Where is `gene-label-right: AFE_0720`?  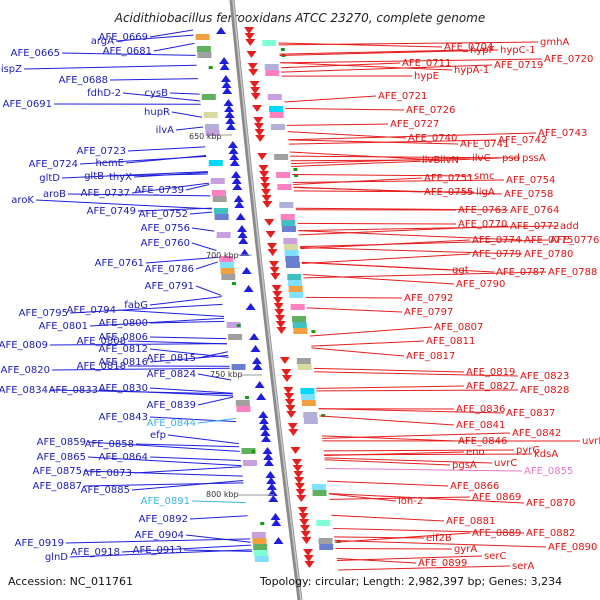
gene-label-right: AFE_0720 is located at coordinates (568, 59).